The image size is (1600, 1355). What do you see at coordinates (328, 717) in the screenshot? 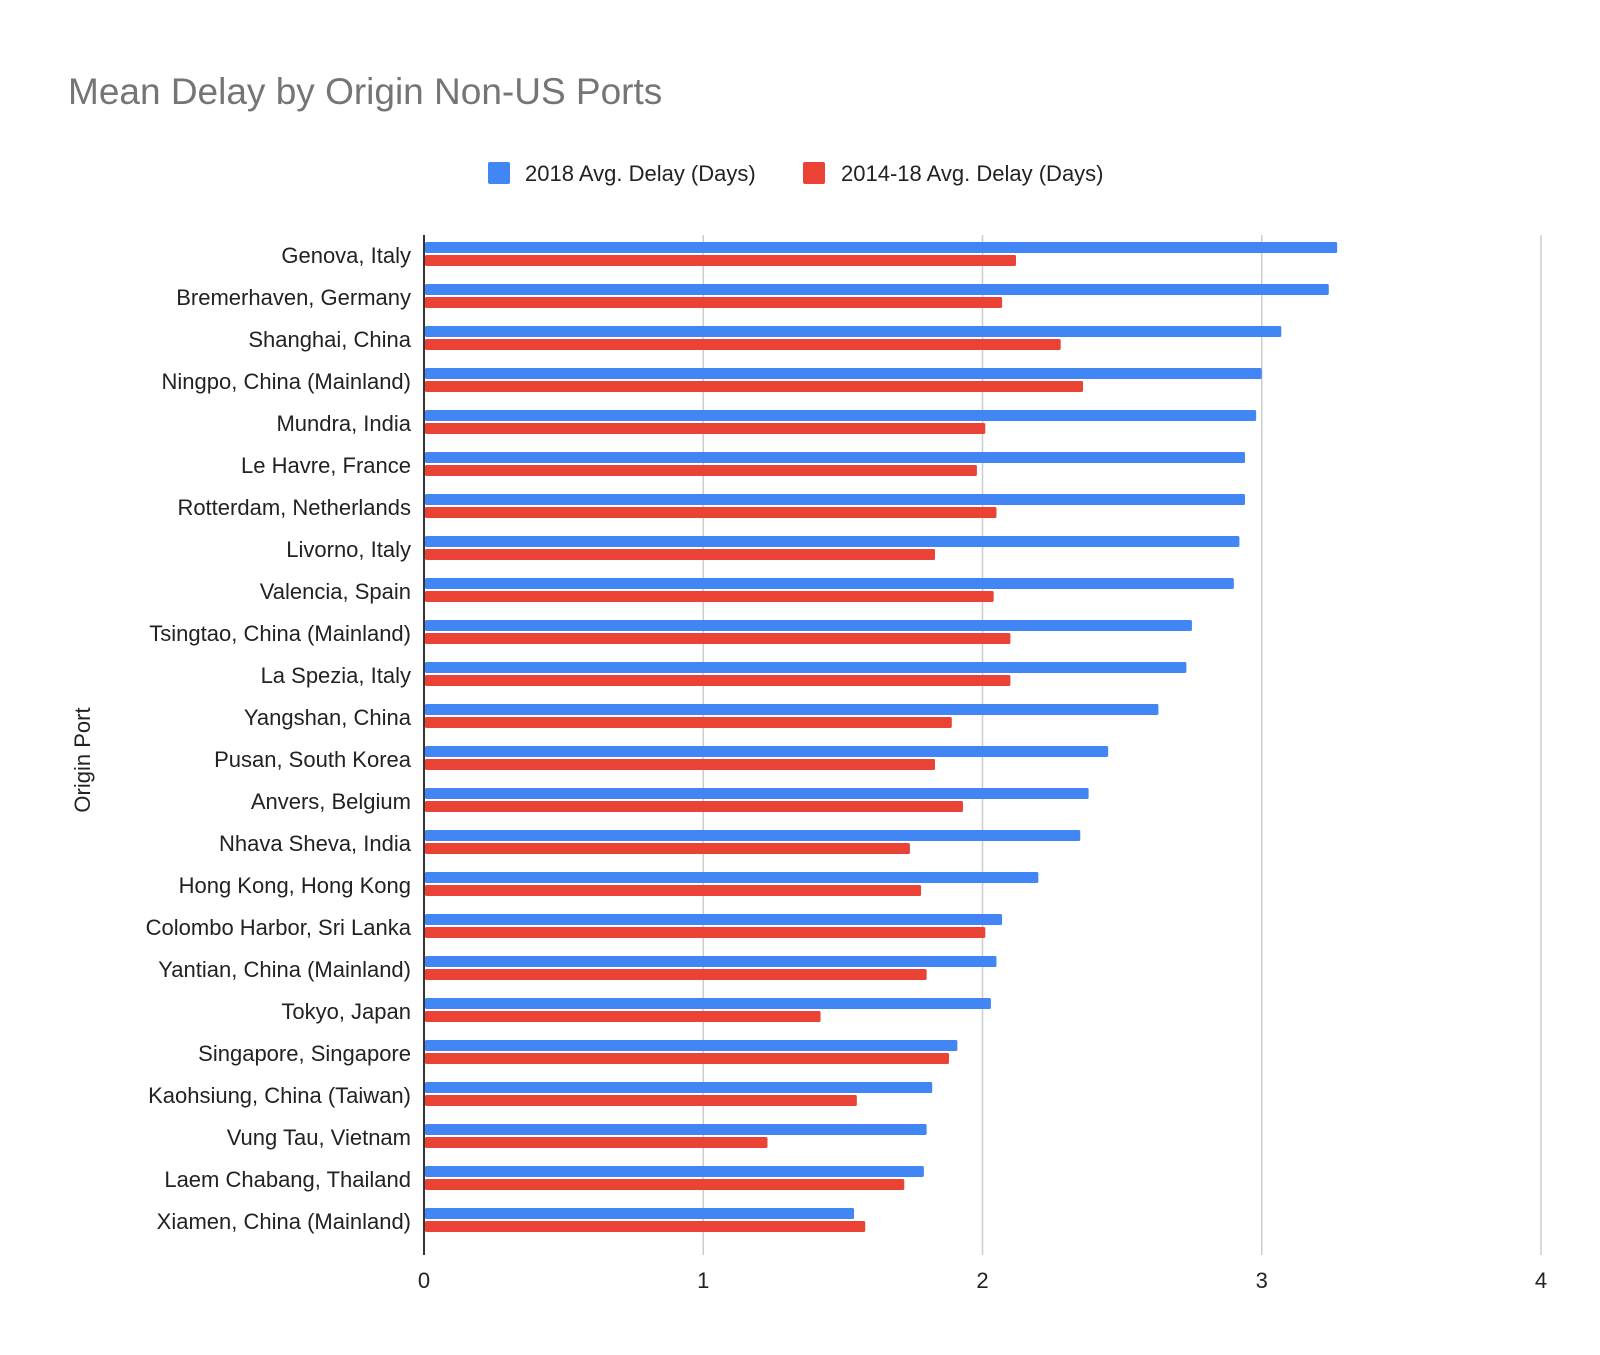
I see `category-label: Yangshan, China` at bounding box center [328, 717].